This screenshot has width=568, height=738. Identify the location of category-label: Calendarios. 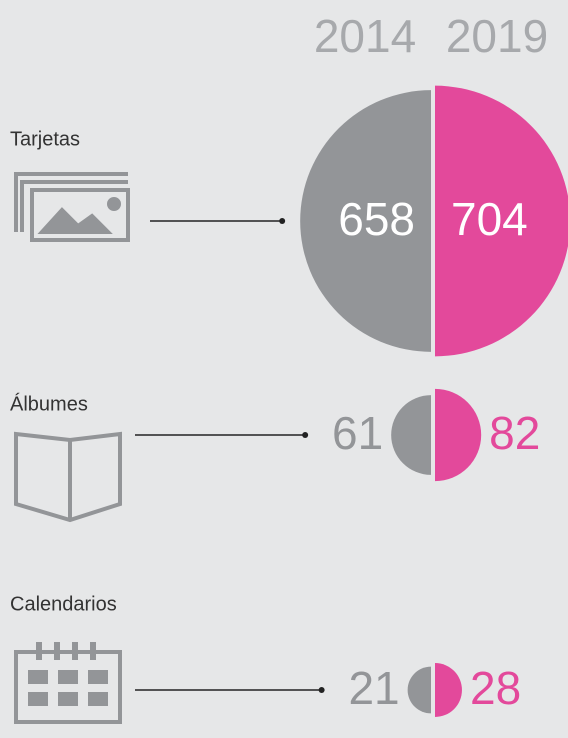
(63, 604).